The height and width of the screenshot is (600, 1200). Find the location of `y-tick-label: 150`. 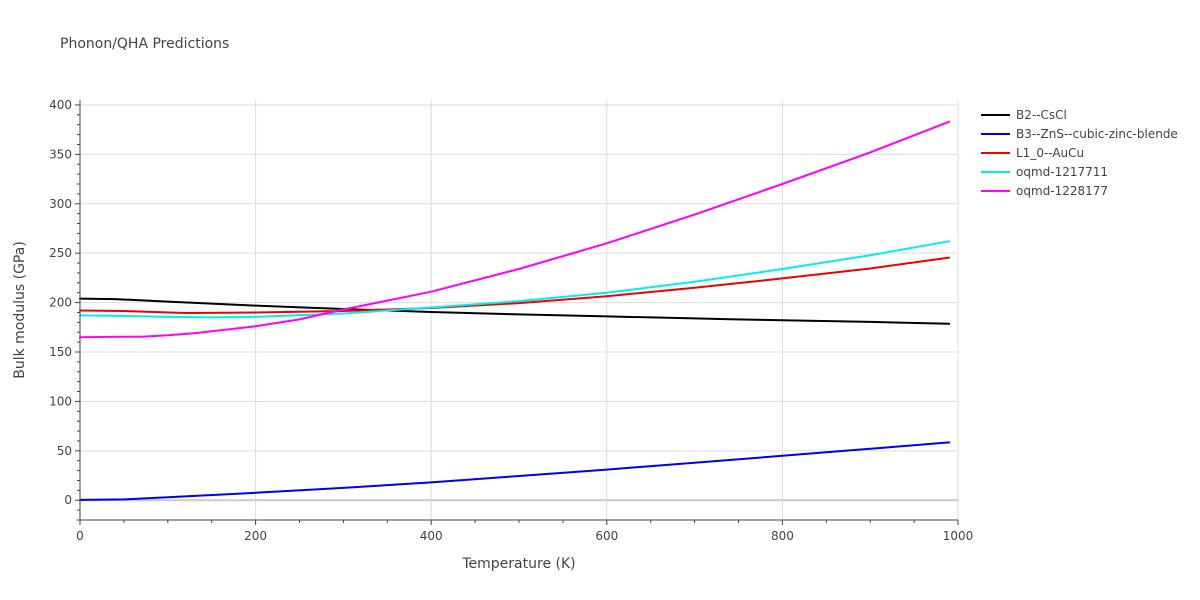

y-tick-label: 150 is located at coordinates (60, 352).